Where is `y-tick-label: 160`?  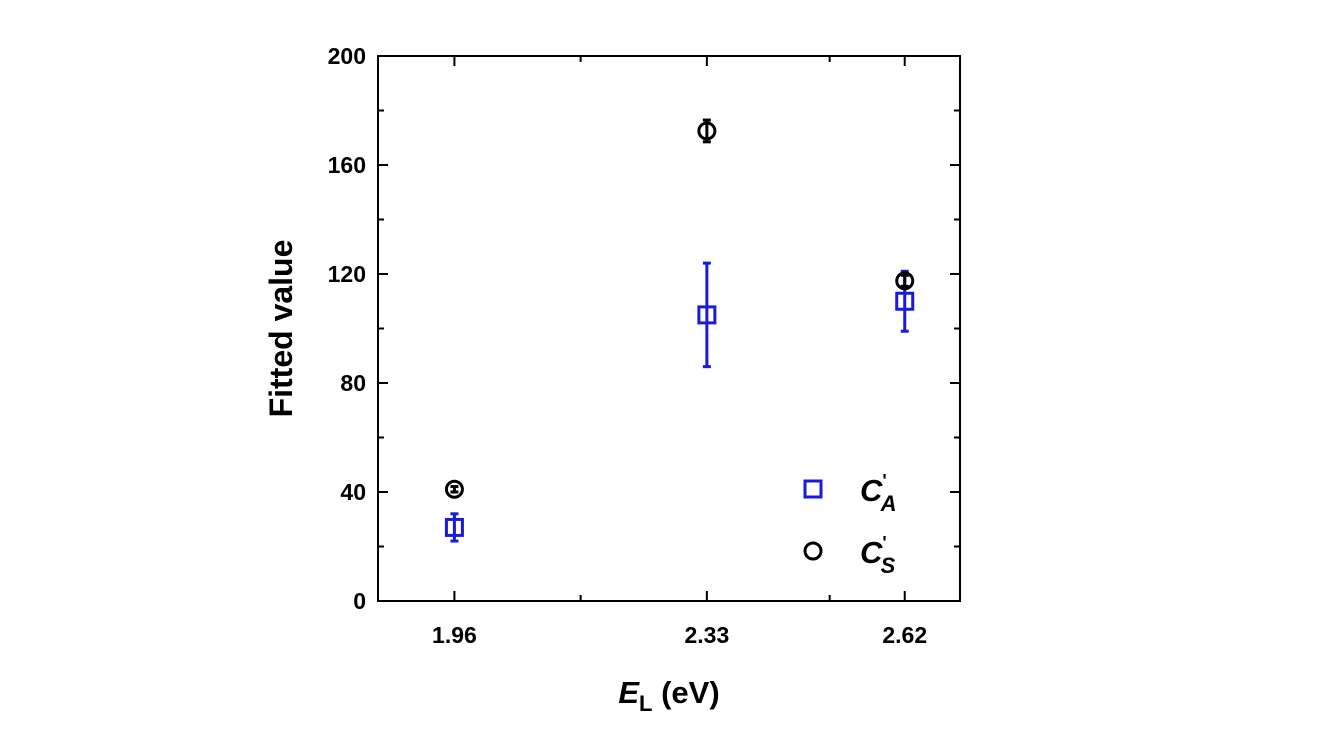 y-tick-label: 160 is located at coordinates (347, 165).